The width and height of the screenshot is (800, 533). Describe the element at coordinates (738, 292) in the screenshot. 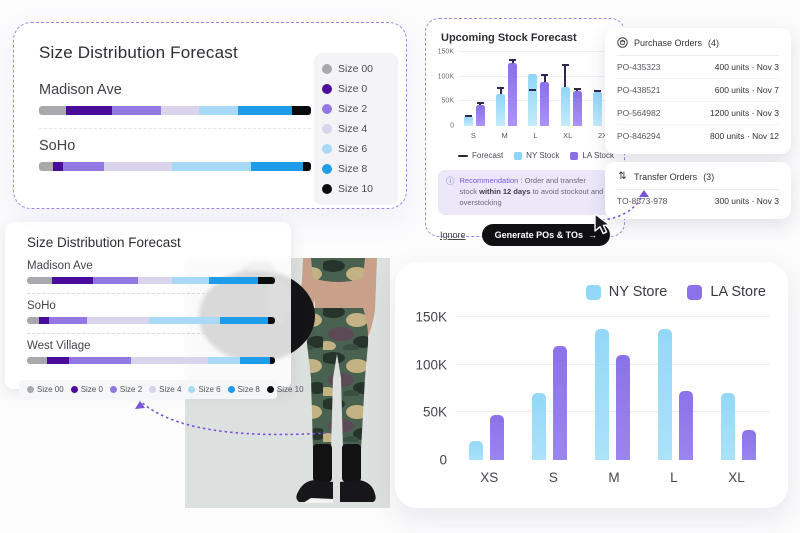

I see `legend-label: LA Store` at that location.